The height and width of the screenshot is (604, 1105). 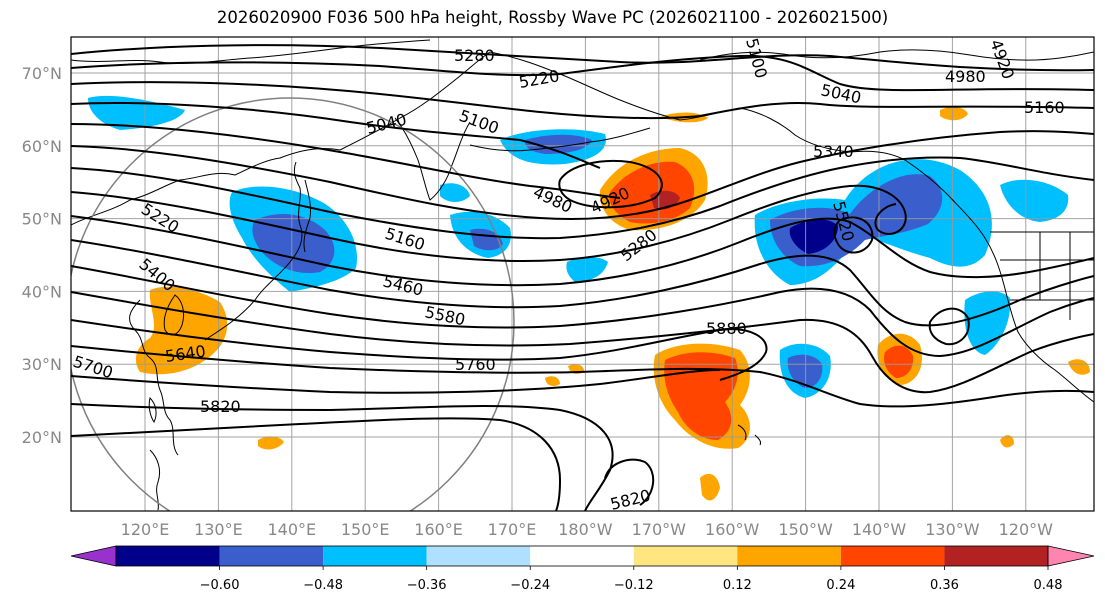 What do you see at coordinates (659, 529) in the screenshot?
I see `longitude-label: 170°W` at bounding box center [659, 529].